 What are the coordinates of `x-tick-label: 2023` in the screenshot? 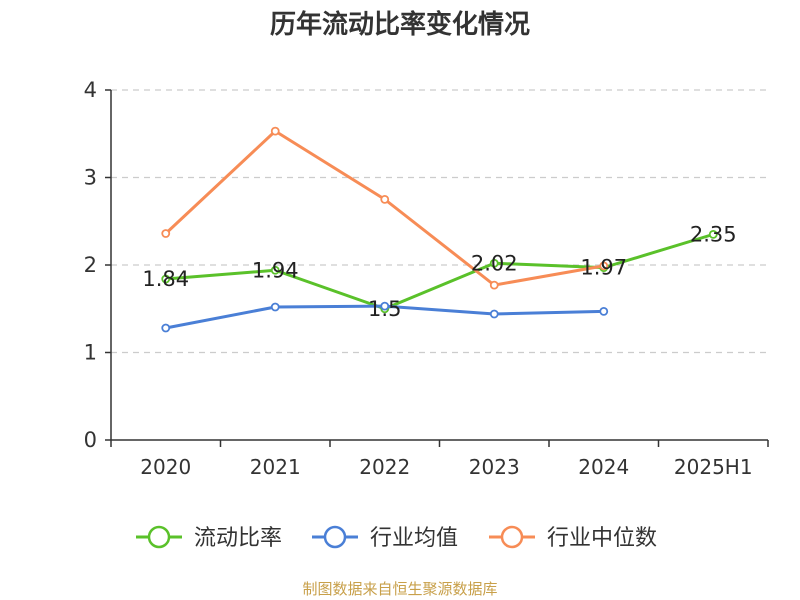 It's located at (494, 467).